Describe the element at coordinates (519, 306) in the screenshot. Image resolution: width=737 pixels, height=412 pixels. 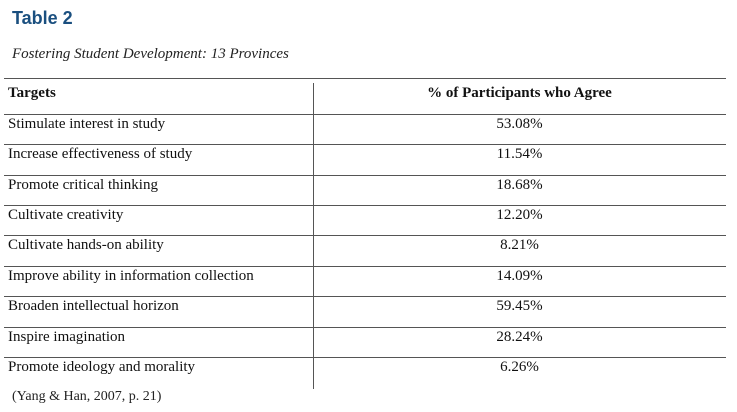
I see `row-percent: 59.45%` at that location.